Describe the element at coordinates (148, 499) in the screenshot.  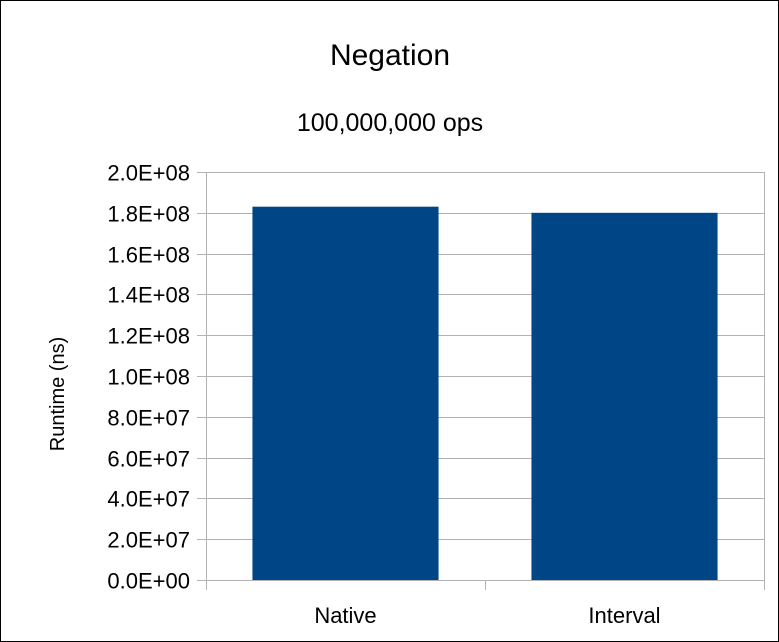
I see `y-tick-label: 4.0E+07` at that location.